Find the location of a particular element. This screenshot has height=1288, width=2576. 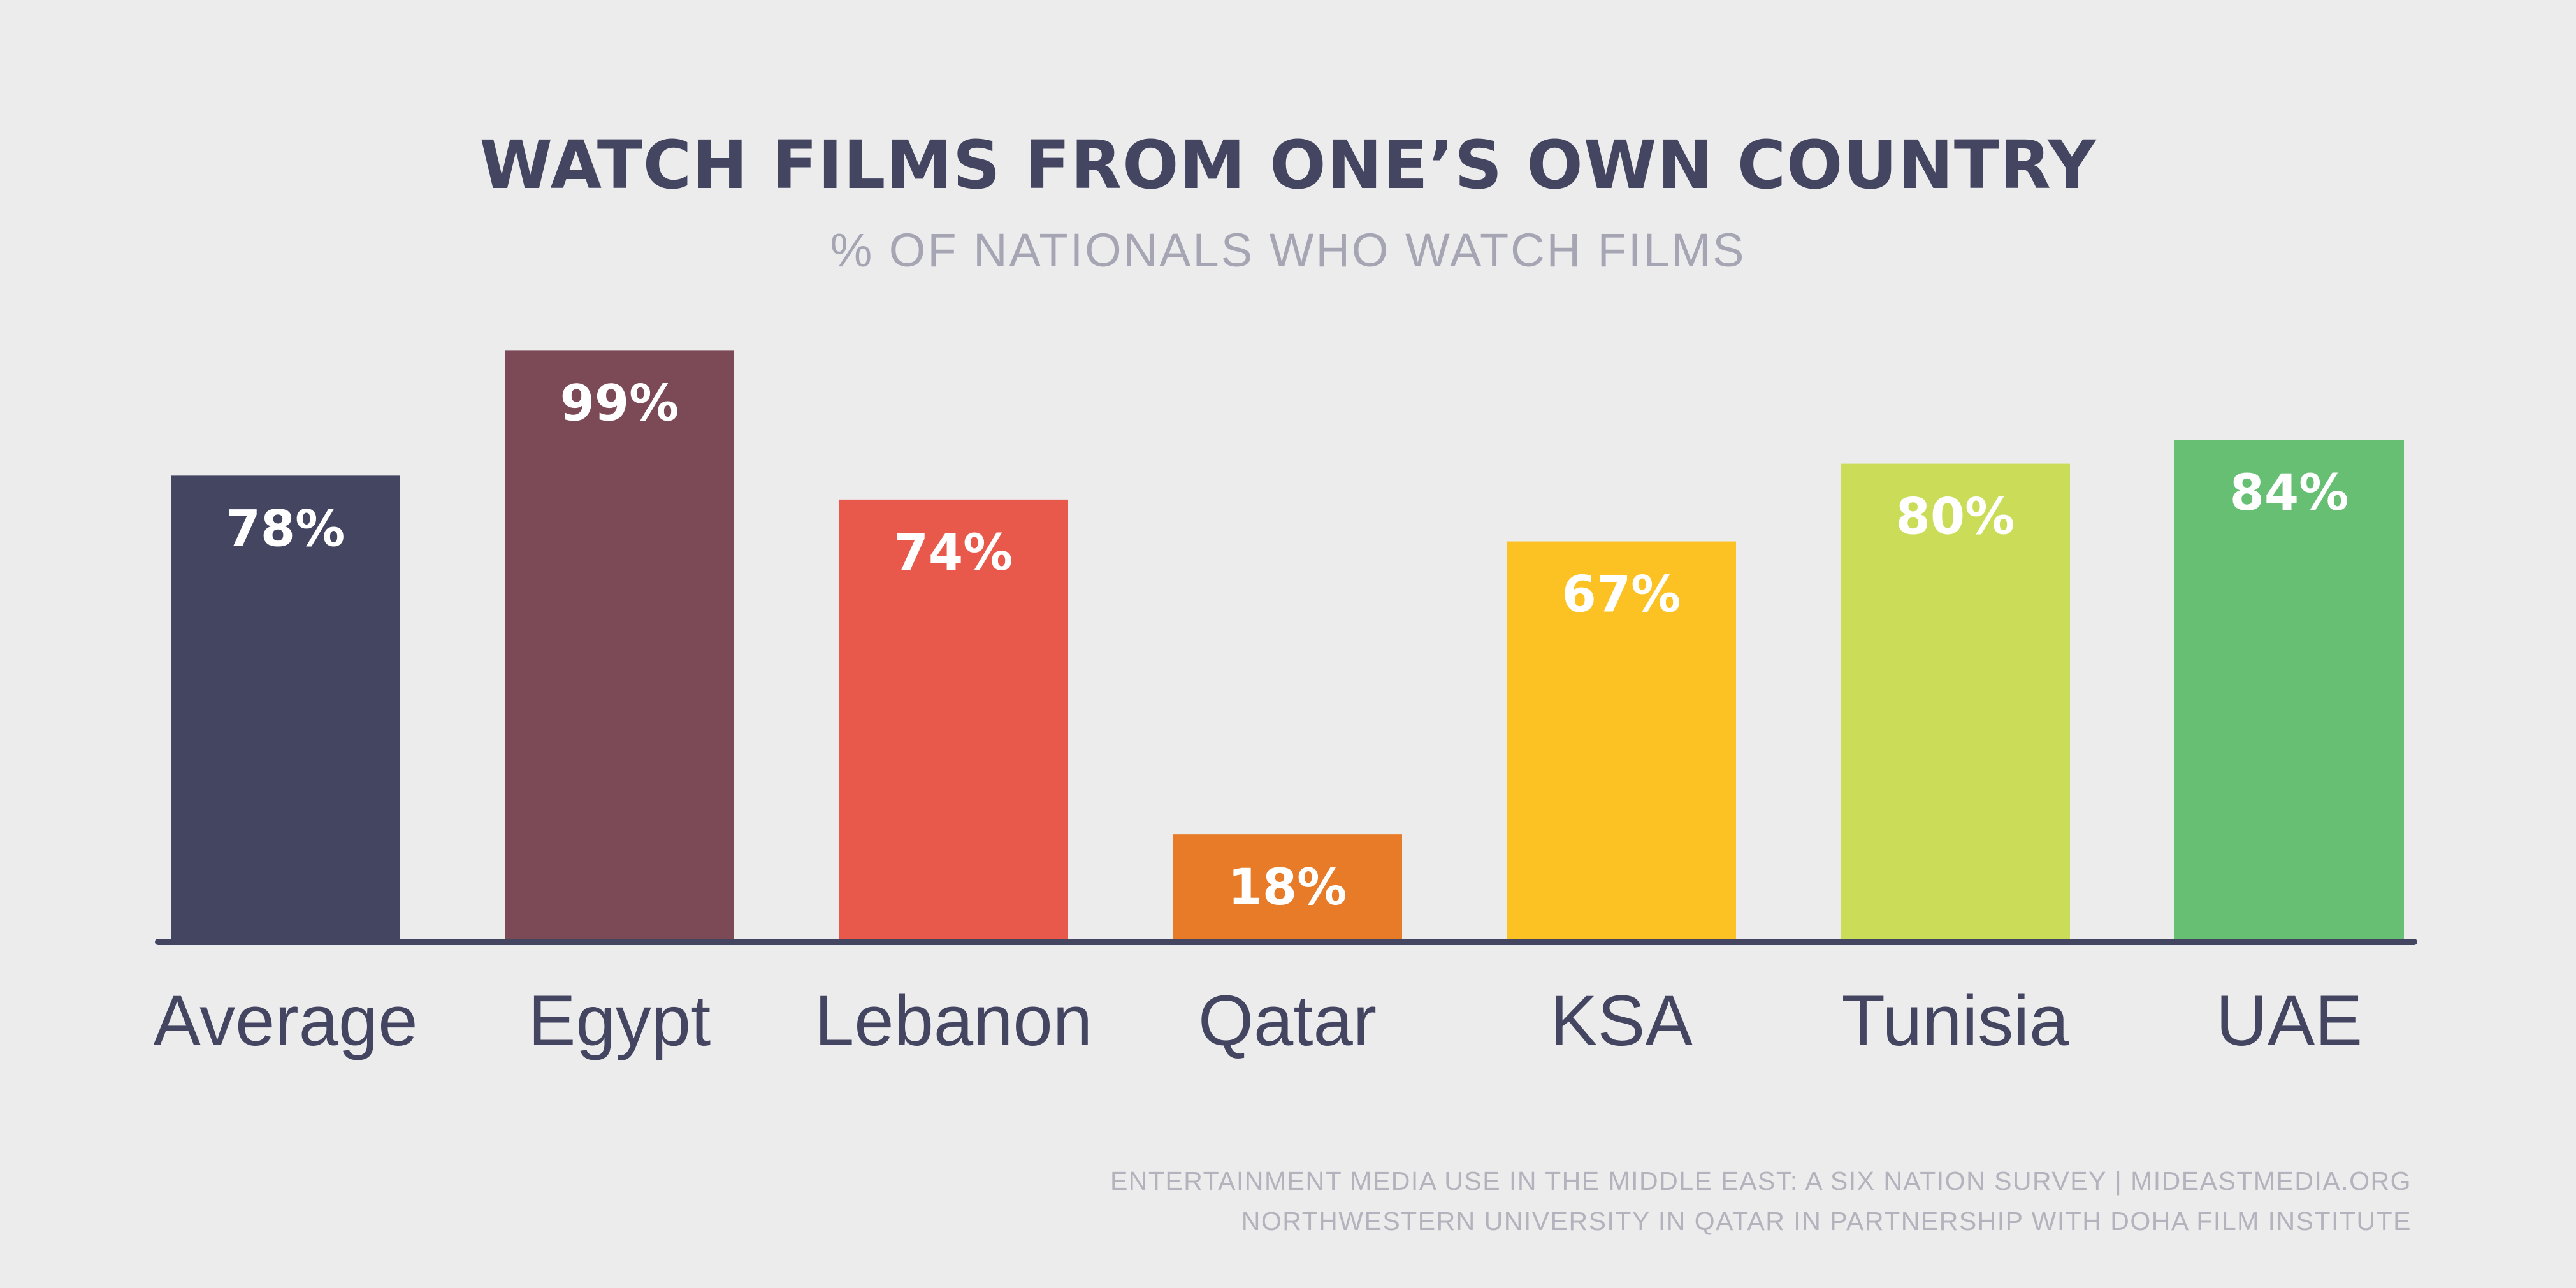

chart-subtitle: % OF NATIONALS WHO WATCH FILMS is located at coordinates (1288, 250).